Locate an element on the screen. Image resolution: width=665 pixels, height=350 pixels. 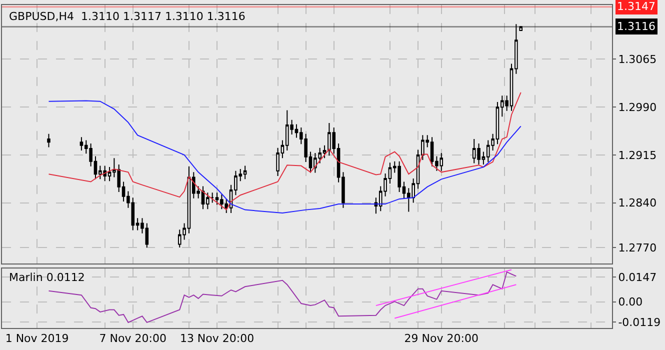
x-tick-label: 1 Nov 2019 is located at coordinates (37, 339).